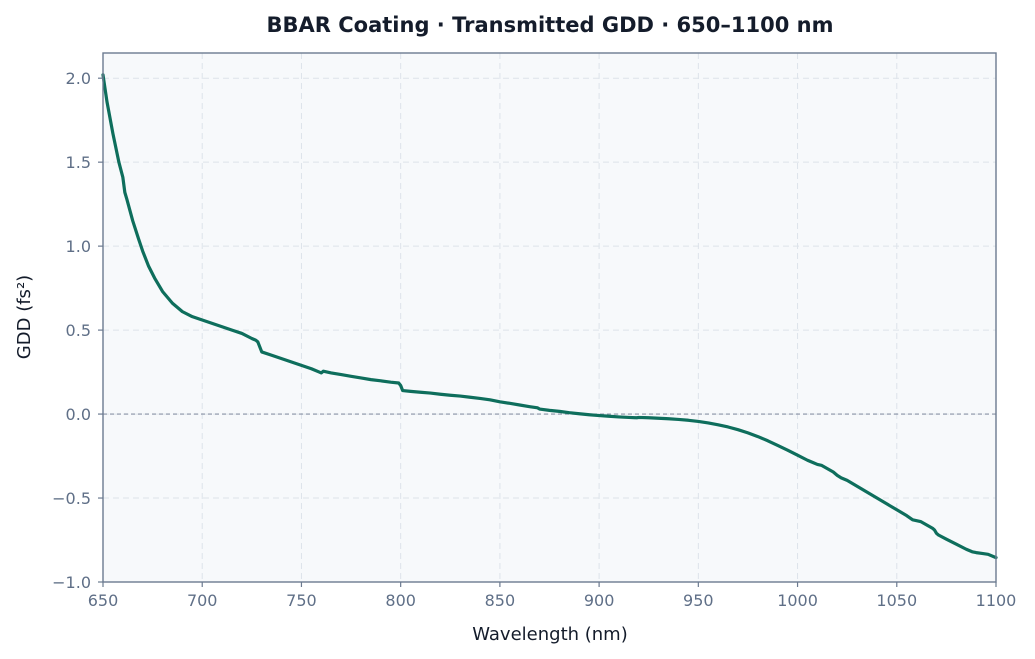 The height and width of the screenshot is (659, 1035). I want to click on y-tick-label: 1.5, so click(78, 162).